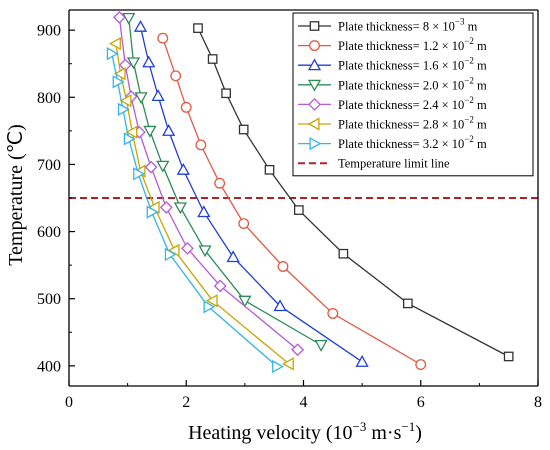 This screenshot has height=450, width=550. I want to click on legend-label-1: Plate thickness= 8 × 10−3 m, so click(408, 25).